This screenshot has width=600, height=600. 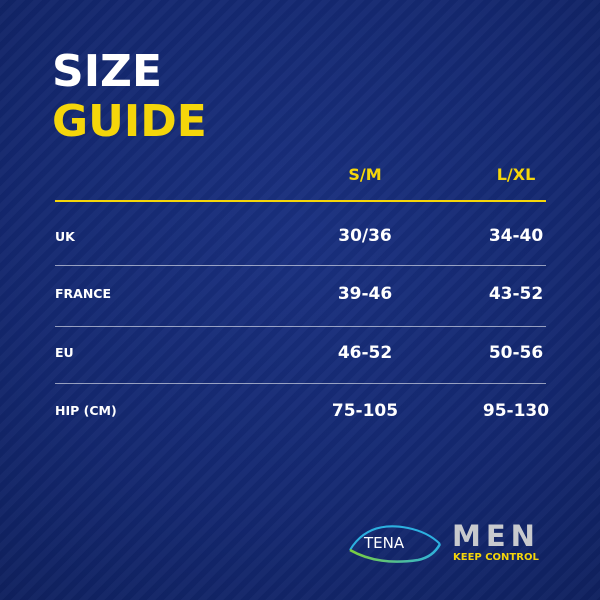 What do you see at coordinates (83, 293) in the screenshot?
I see `row-label-france: FRANCE` at bounding box center [83, 293].